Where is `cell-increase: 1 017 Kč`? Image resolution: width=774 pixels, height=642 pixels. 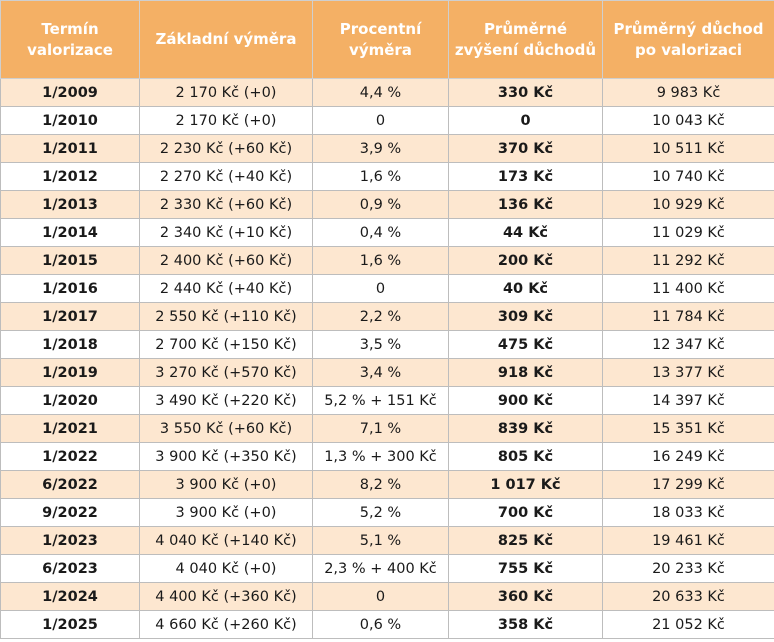 cell-increase: 1 017 Kč is located at coordinates (525, 484).